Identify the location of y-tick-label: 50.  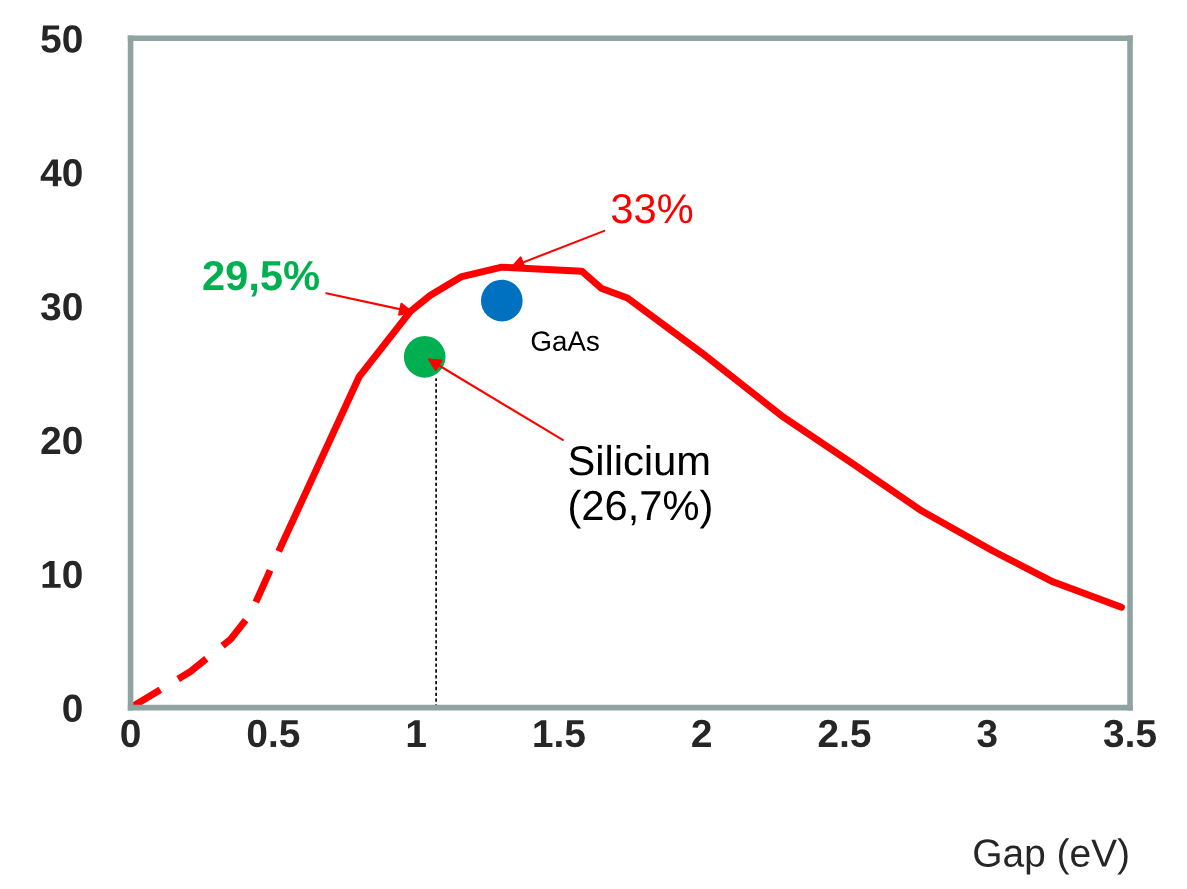
(61, 39).